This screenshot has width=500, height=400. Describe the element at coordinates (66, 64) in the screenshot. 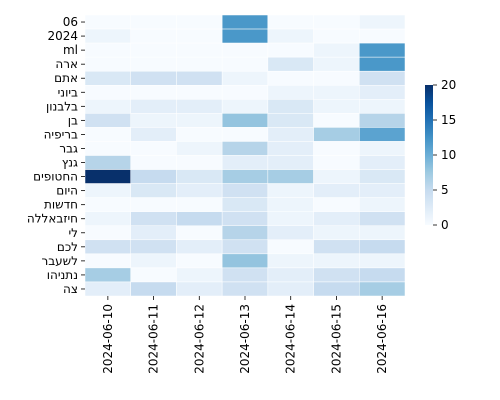

I see `y-tick-label: ארה` at that location.